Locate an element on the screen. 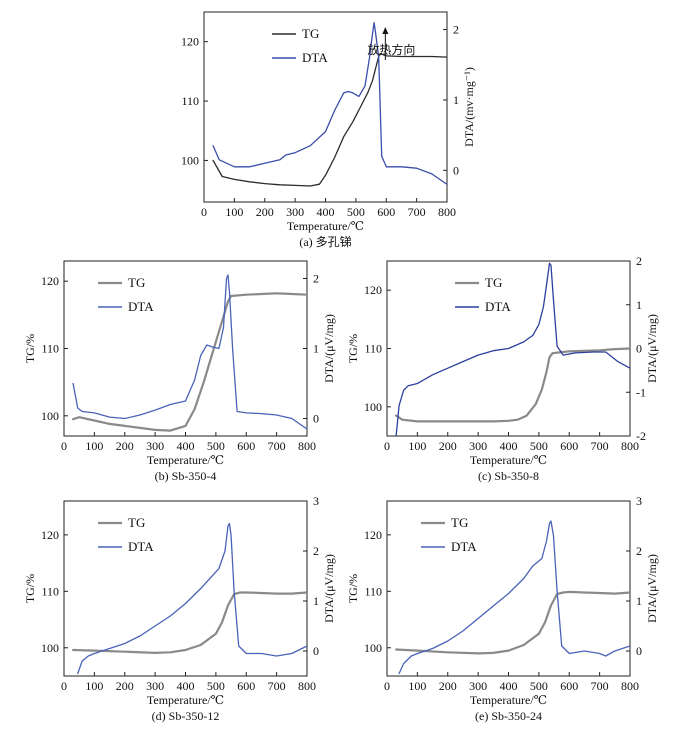 The width and height of the screenshot is (680, 730). legend-e: TG DTA is located at coordinates (449, 534).